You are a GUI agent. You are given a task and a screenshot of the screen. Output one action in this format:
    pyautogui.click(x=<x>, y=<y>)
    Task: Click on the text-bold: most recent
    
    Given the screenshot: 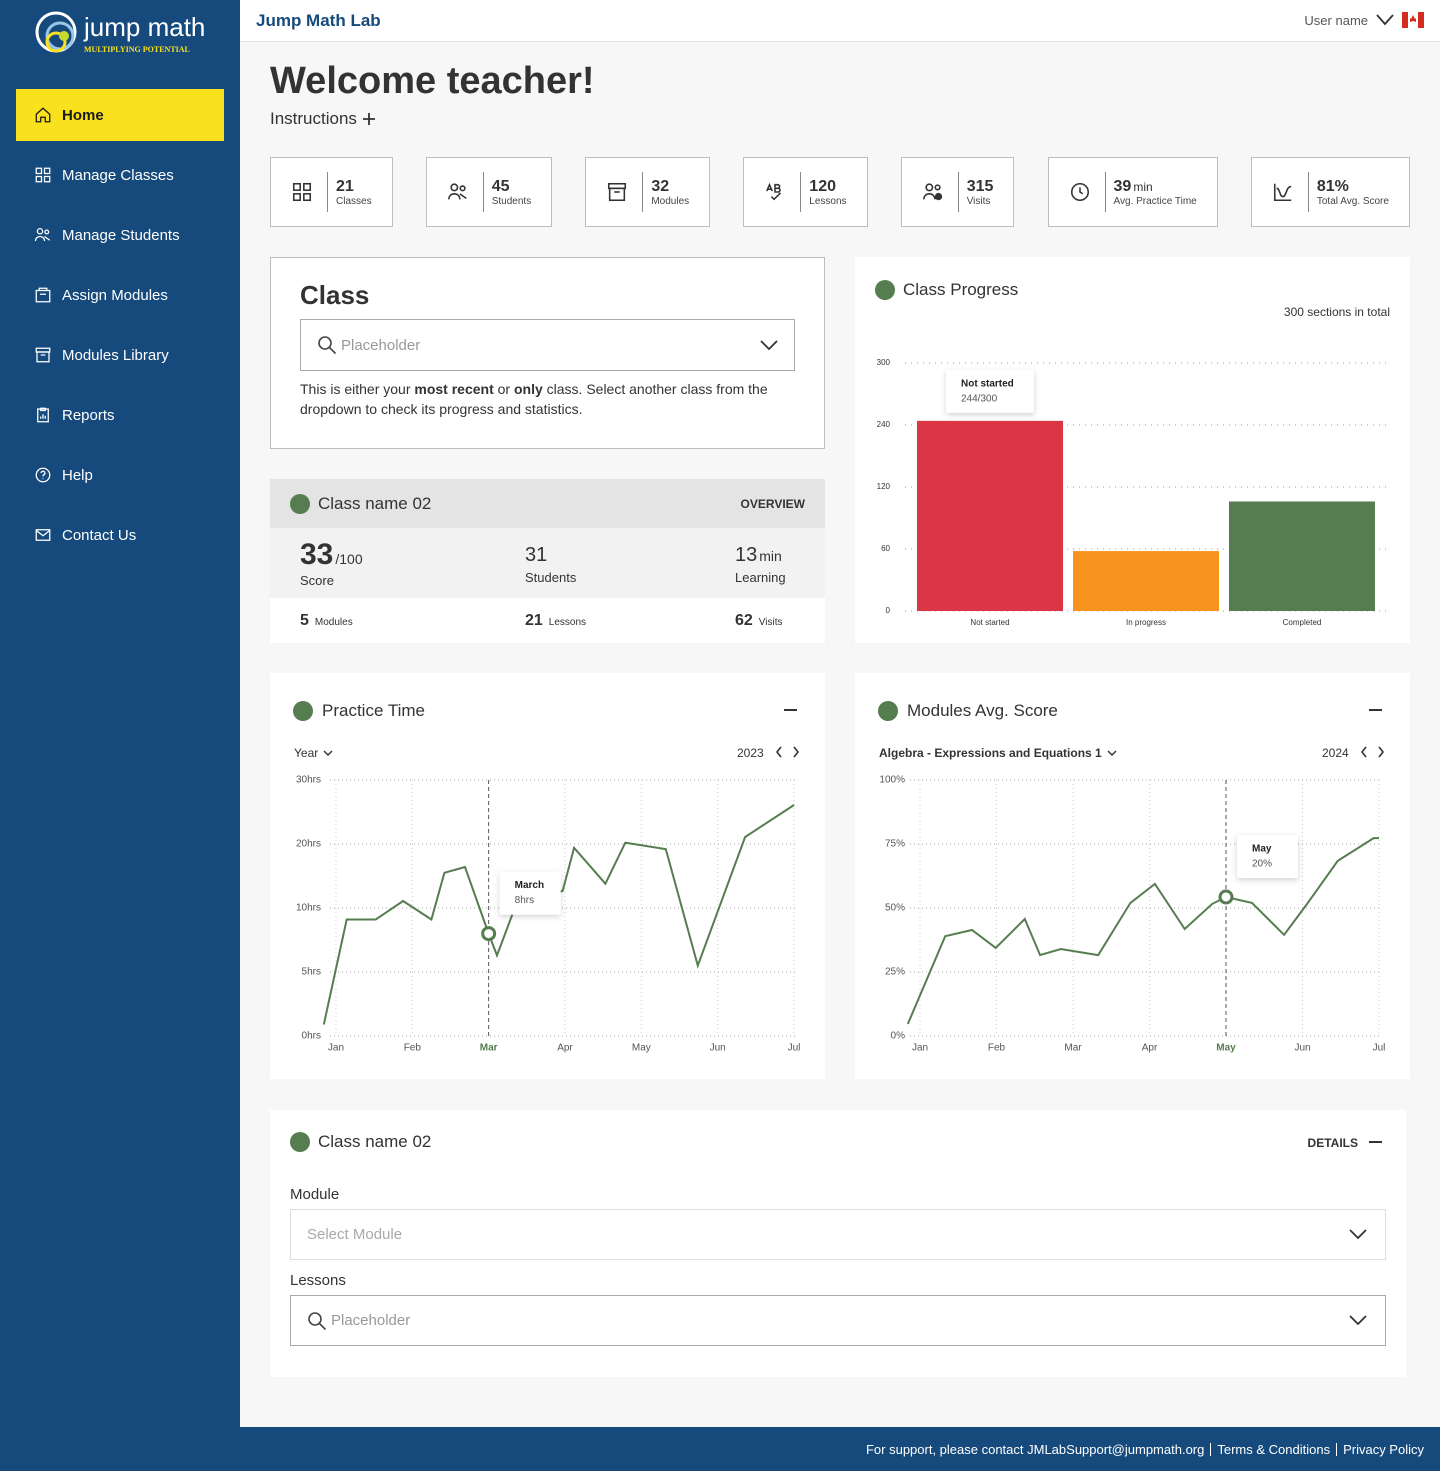 What is the action you would take?
    pyautogui.click(x=454, y=389)
    